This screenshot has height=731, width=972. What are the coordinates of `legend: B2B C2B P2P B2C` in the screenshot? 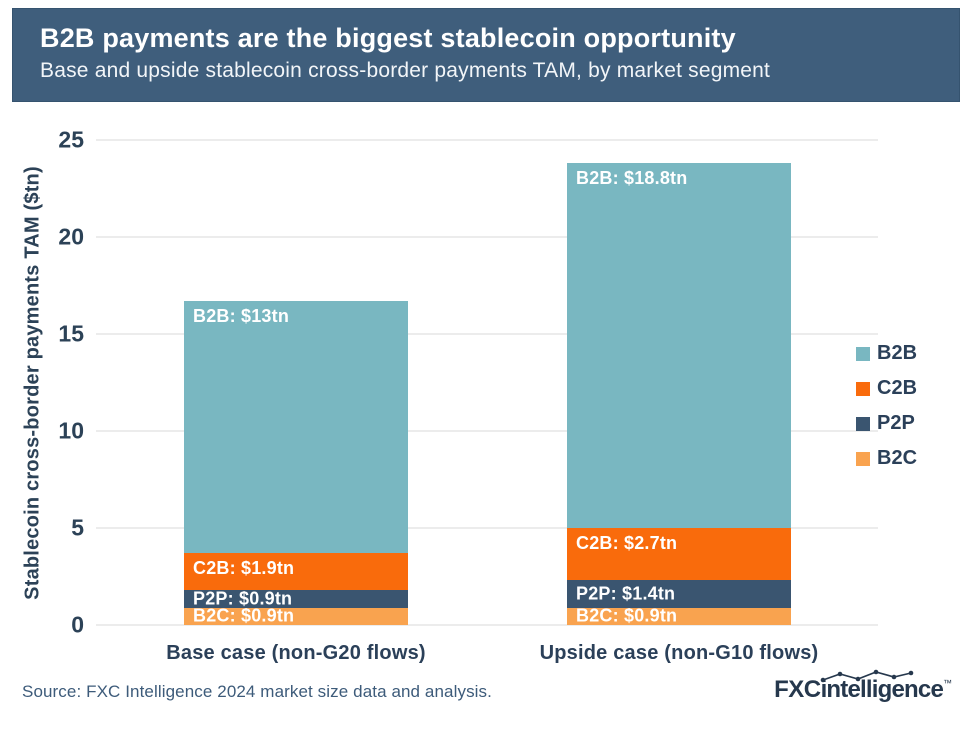 It's located at (886, 406).